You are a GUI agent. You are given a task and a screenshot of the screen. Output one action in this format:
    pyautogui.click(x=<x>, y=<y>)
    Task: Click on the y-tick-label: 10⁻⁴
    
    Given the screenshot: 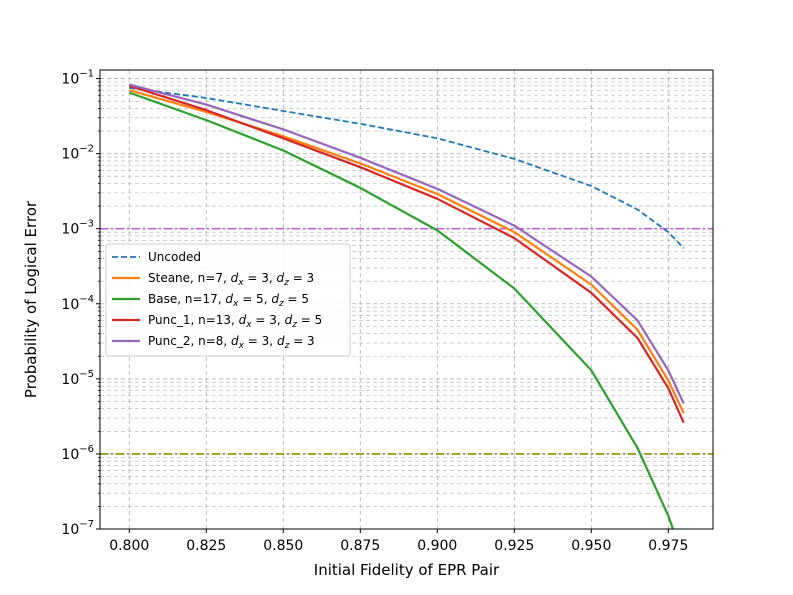 What is the action you would take?
    pyautogui.click(x=77, y=303)
    